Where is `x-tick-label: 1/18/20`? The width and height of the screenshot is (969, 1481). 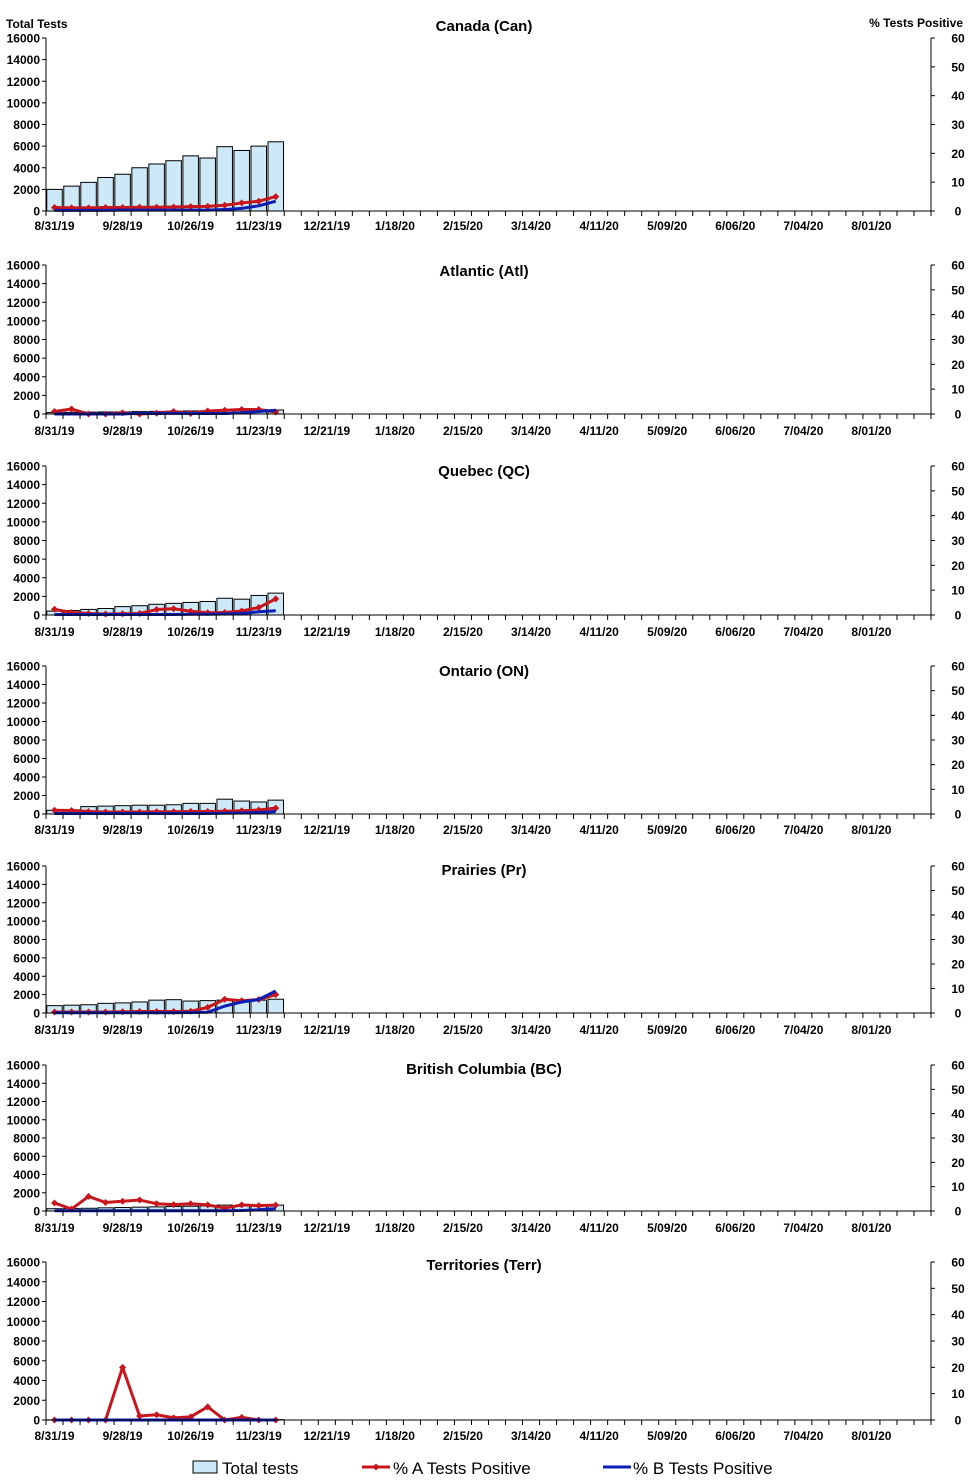
x-tick-label: 1/18/20 is located at coordinates (395, 431).